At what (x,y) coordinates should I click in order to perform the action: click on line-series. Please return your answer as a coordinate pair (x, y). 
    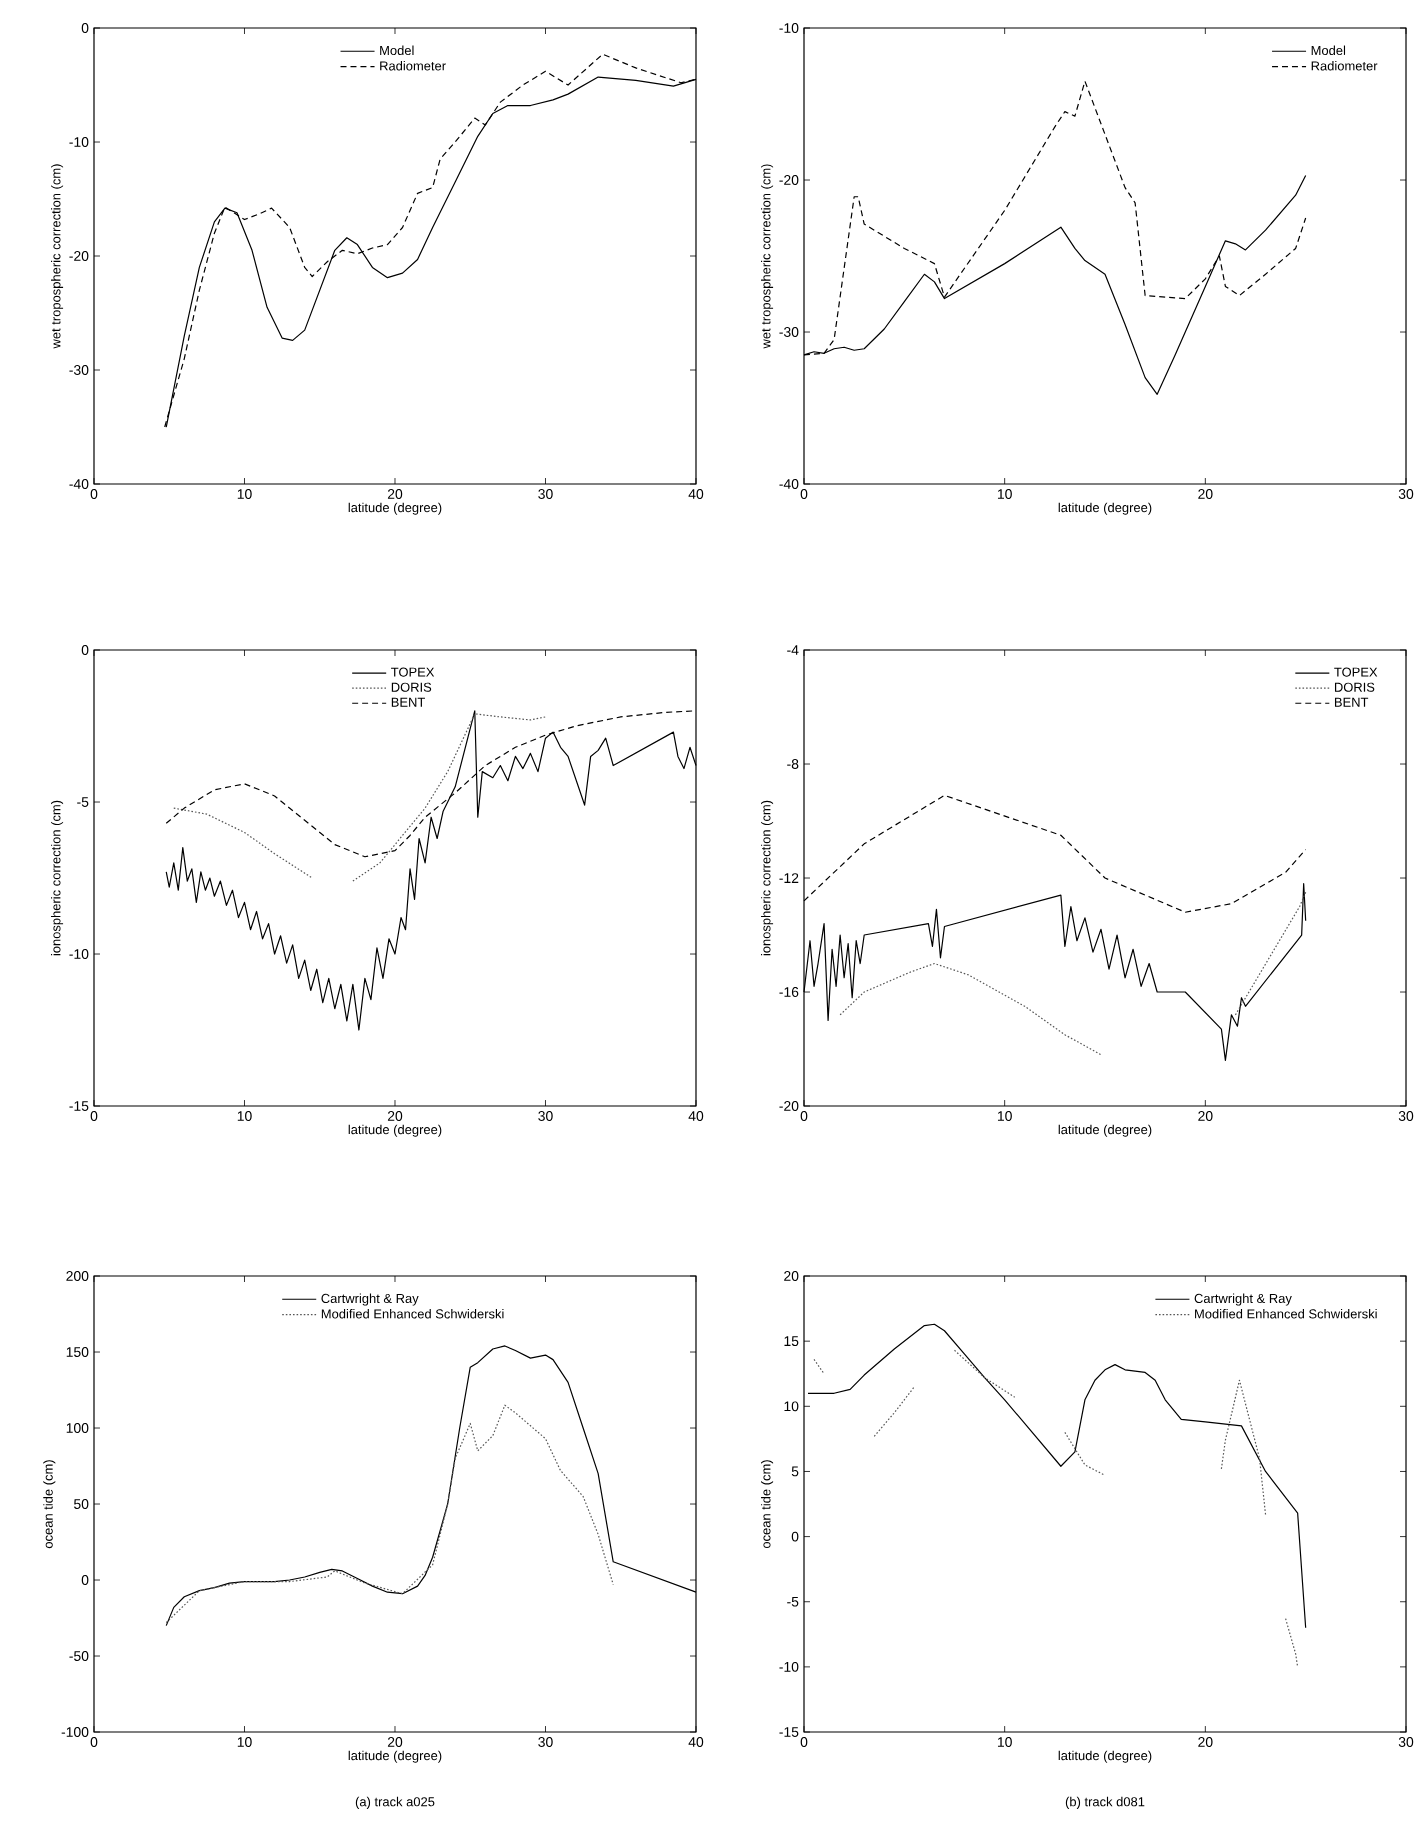
    Looking at the image, I should click on (389, 1514).